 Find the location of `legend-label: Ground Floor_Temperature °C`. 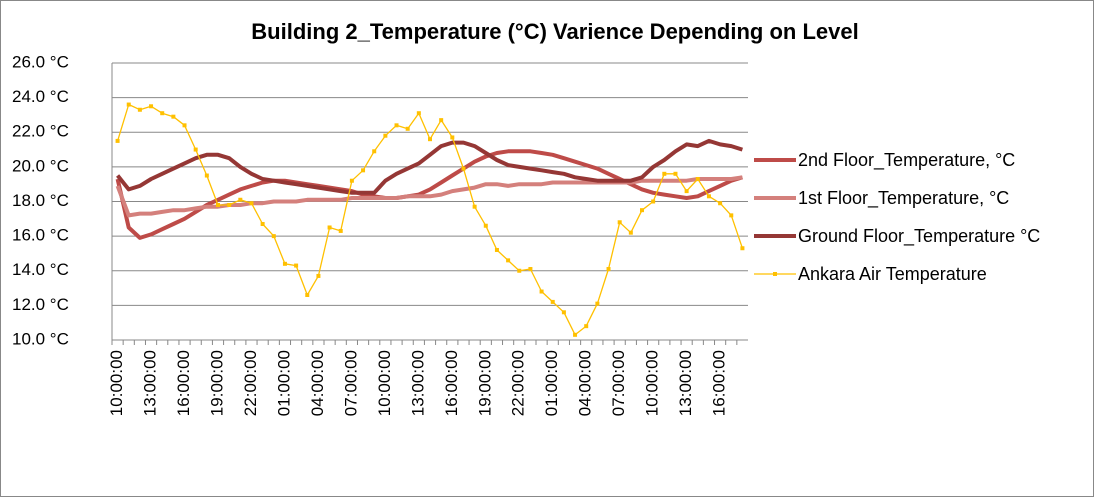

legend-label: Ground Floor_Temperature °C is located at coordinates (919, 236).